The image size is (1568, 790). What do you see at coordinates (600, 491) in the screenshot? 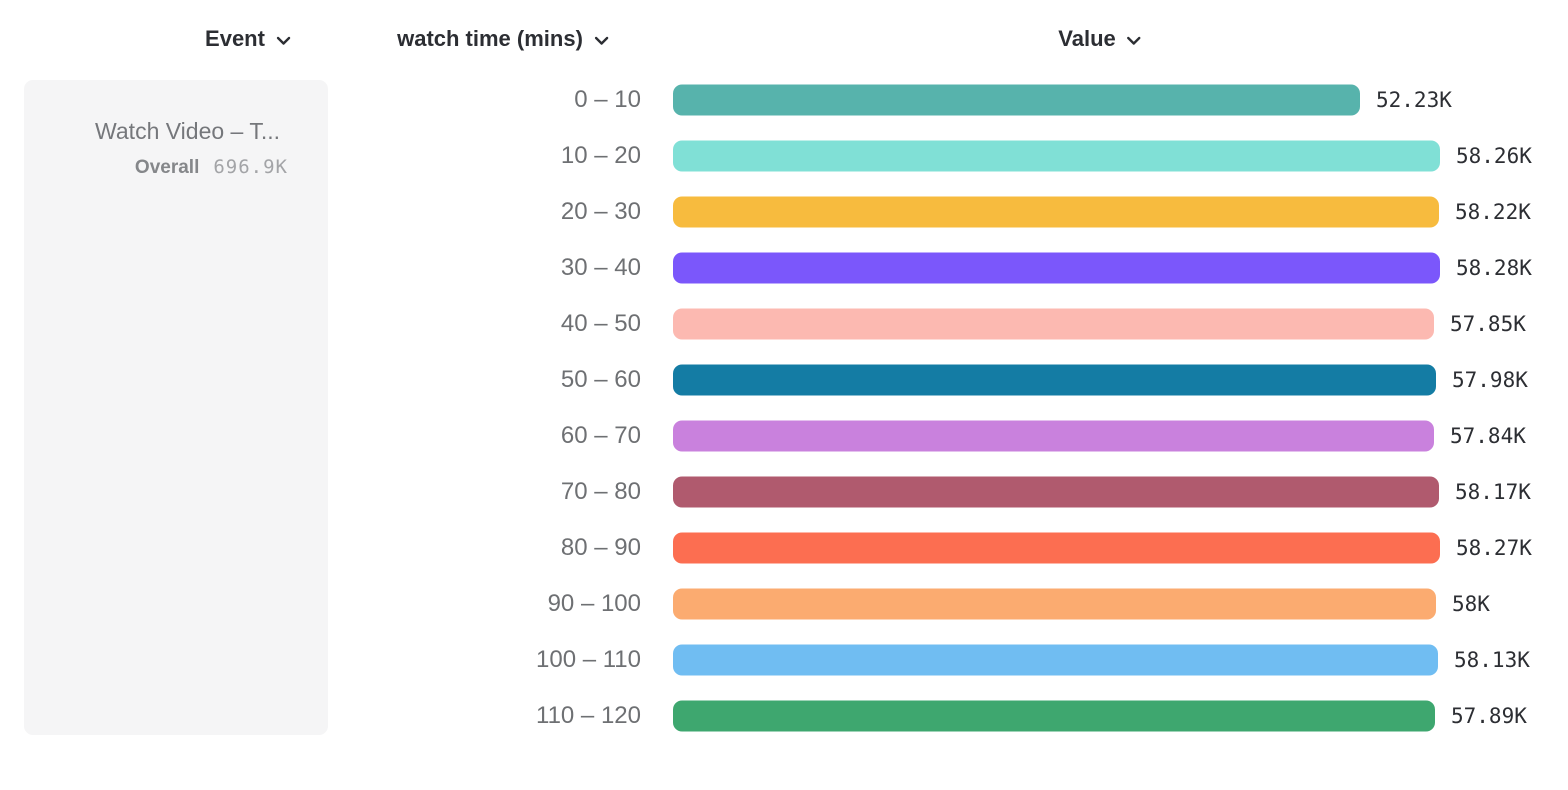
I see `category-label: 70 – 80` at bounding box center [600, 491].